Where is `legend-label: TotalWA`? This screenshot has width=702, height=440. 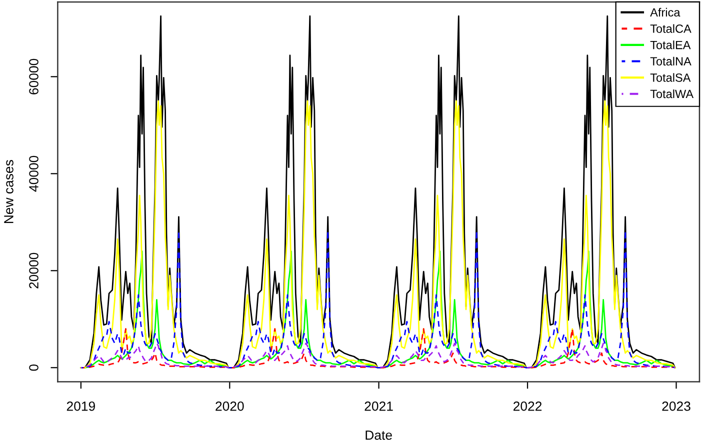
legend-label: TotalWA is located at coordinates (672, 93).